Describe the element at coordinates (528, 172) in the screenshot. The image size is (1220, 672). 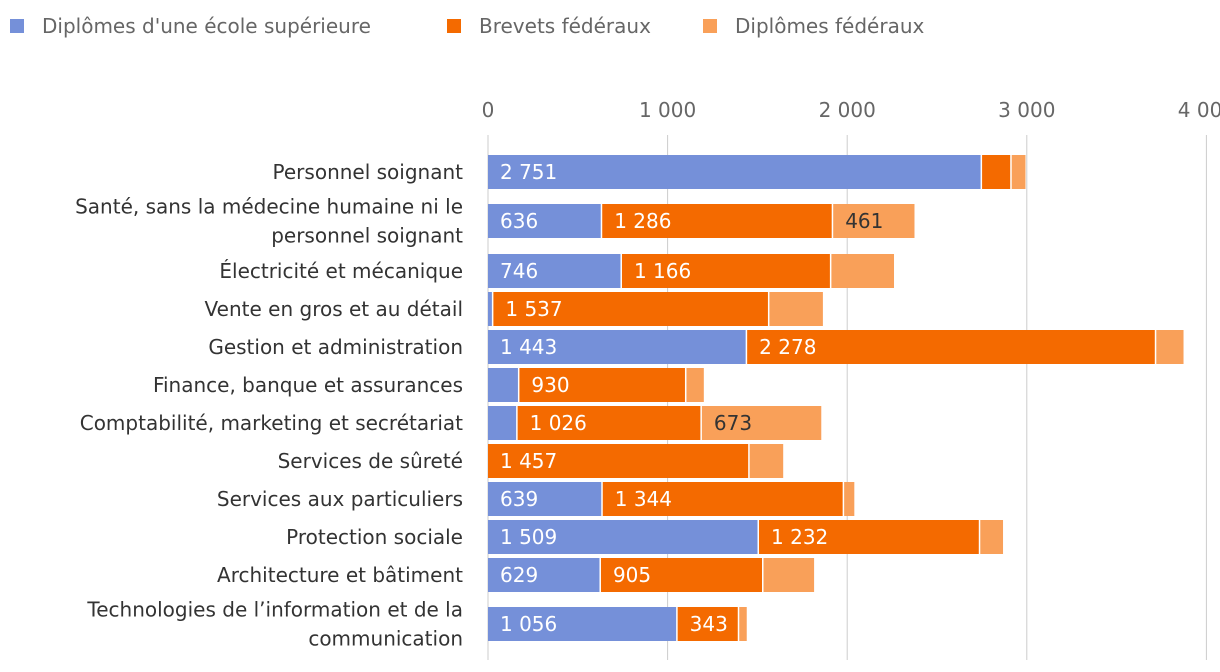
I see `data-label-0-0: 2 751` at that location.